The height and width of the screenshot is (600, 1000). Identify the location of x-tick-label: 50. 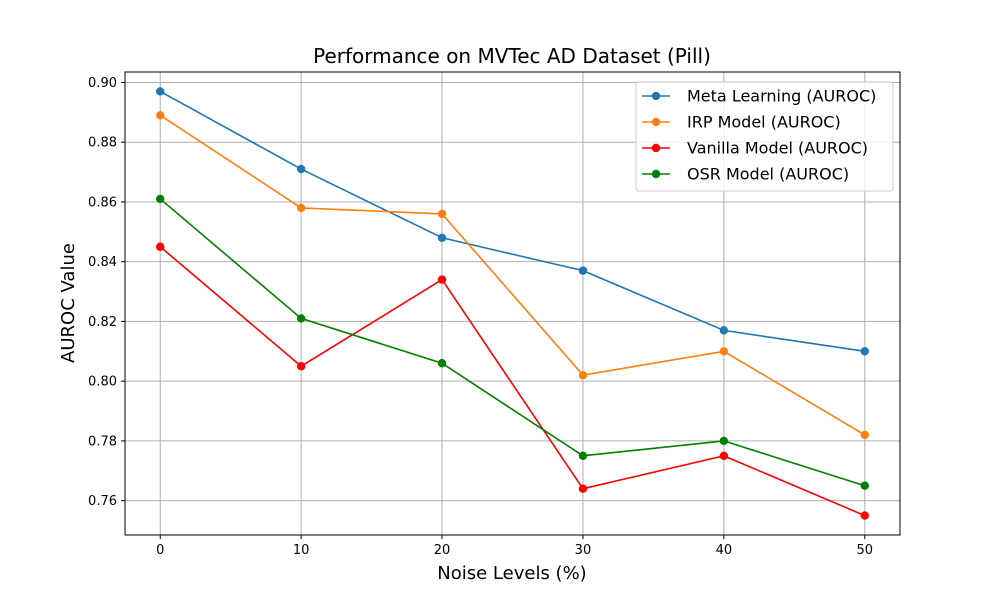
(864, 550).